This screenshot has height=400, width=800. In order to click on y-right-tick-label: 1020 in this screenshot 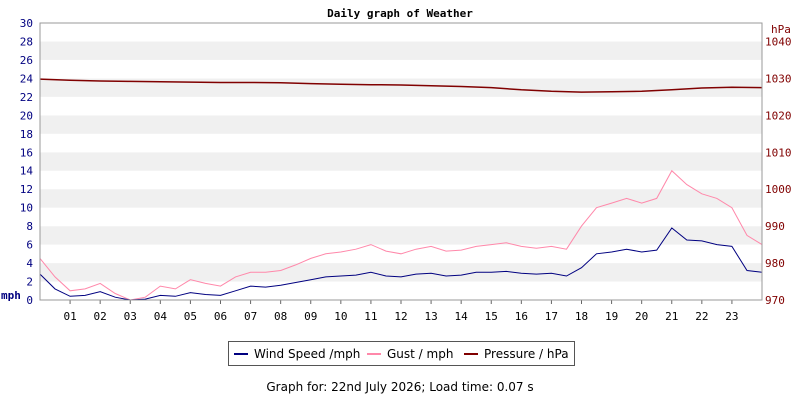, I will do `click(778, 115)`.